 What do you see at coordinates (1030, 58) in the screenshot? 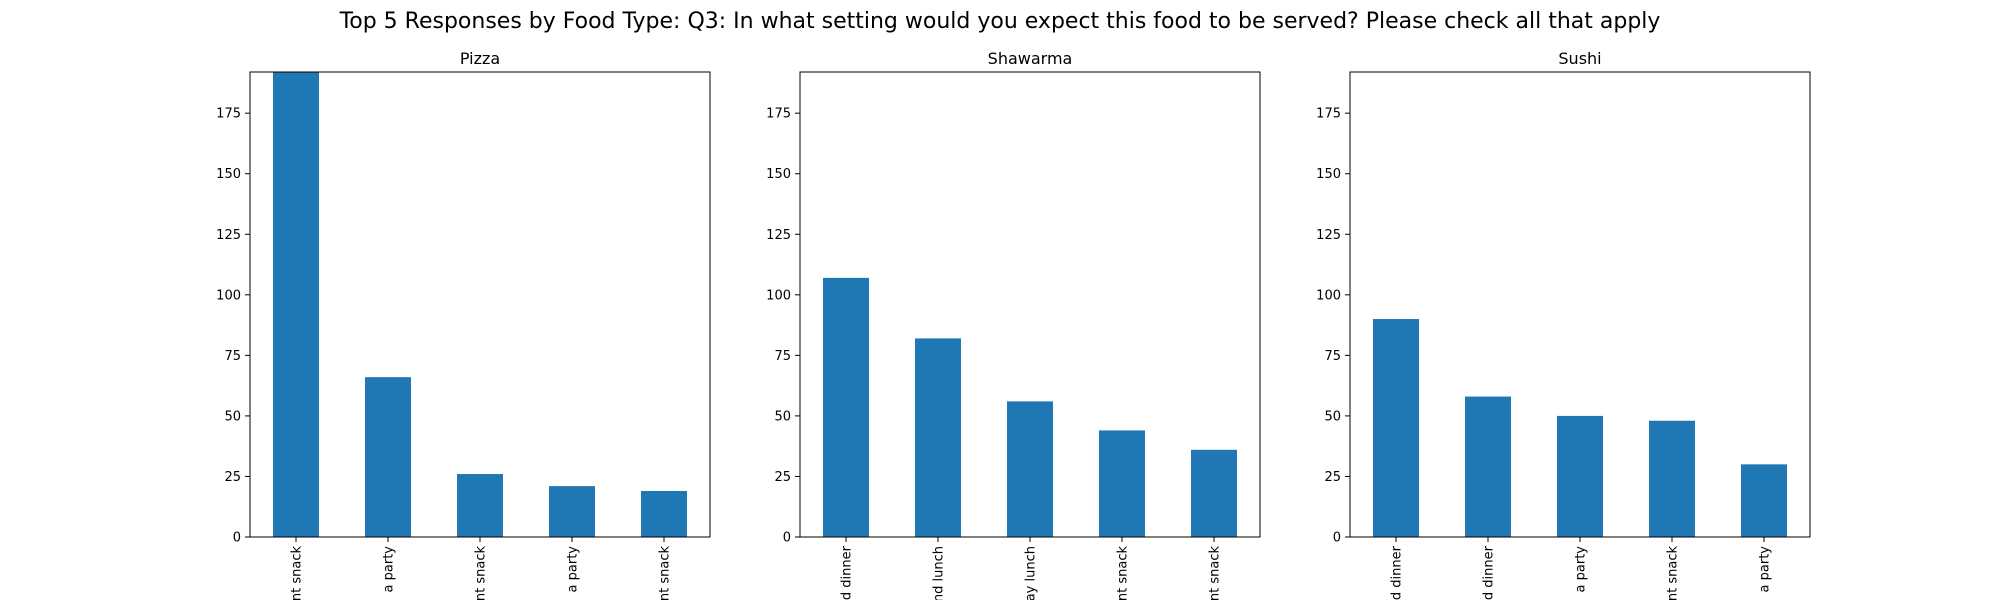
I see `subplot-title: Shawarma` at bounding box center [1030, 58].